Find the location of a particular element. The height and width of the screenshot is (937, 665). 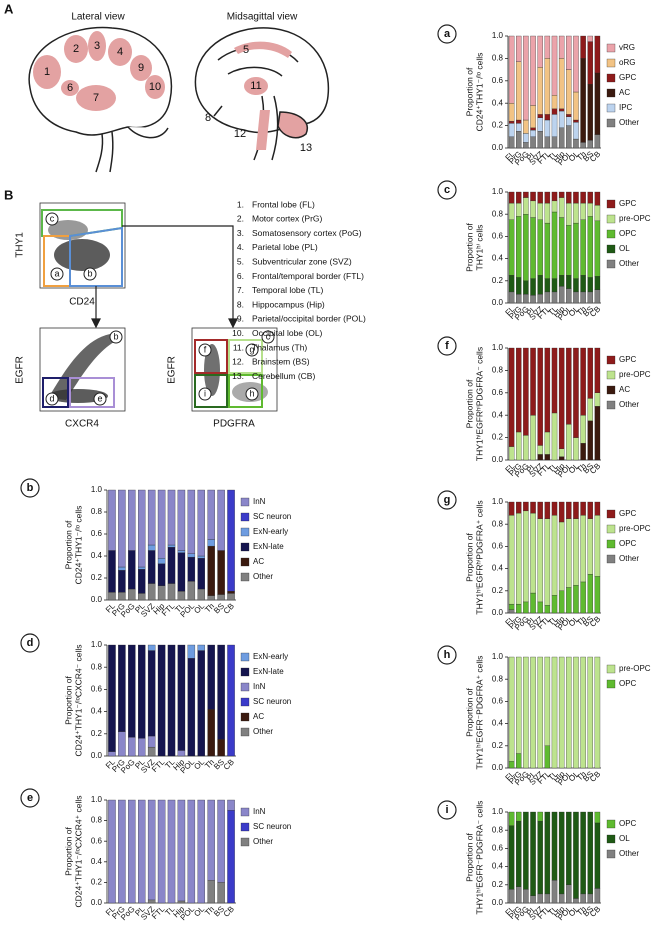

region-number: 6 is located at coordinates (70, 88).